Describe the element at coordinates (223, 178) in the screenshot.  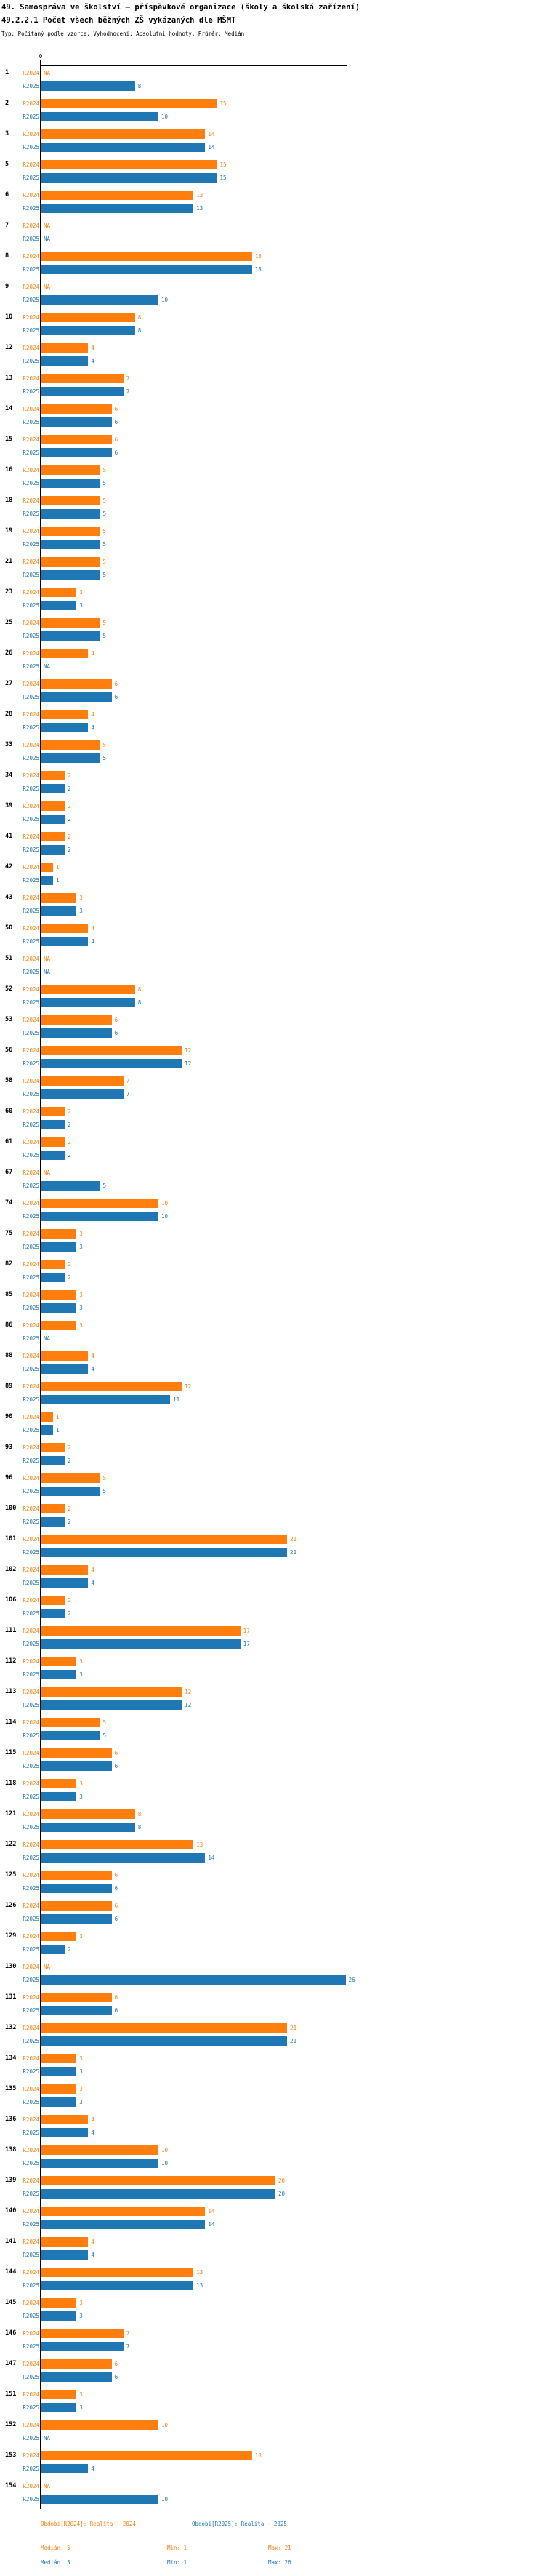
I see `bar-value-r2025: 15` at that location.